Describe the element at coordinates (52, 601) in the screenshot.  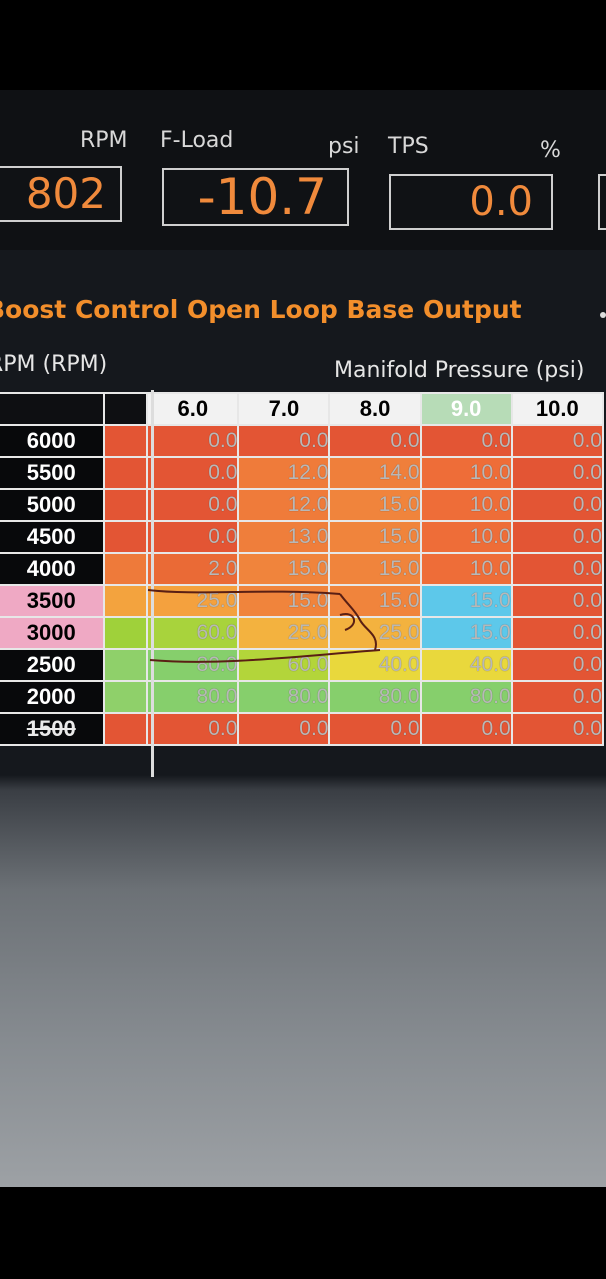
I see `row-header-rpm: 3500` at that location.